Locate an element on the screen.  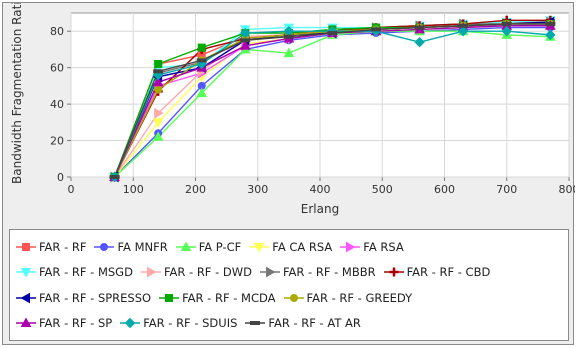
legend-label: FAR - RF - MCDA is located at coordinates (229, 297).